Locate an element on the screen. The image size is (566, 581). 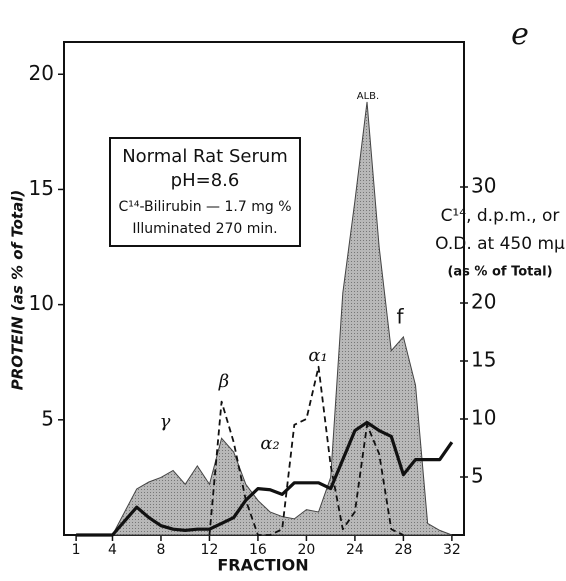
x-tick-label: 28 is located at coordinates (403, 550).